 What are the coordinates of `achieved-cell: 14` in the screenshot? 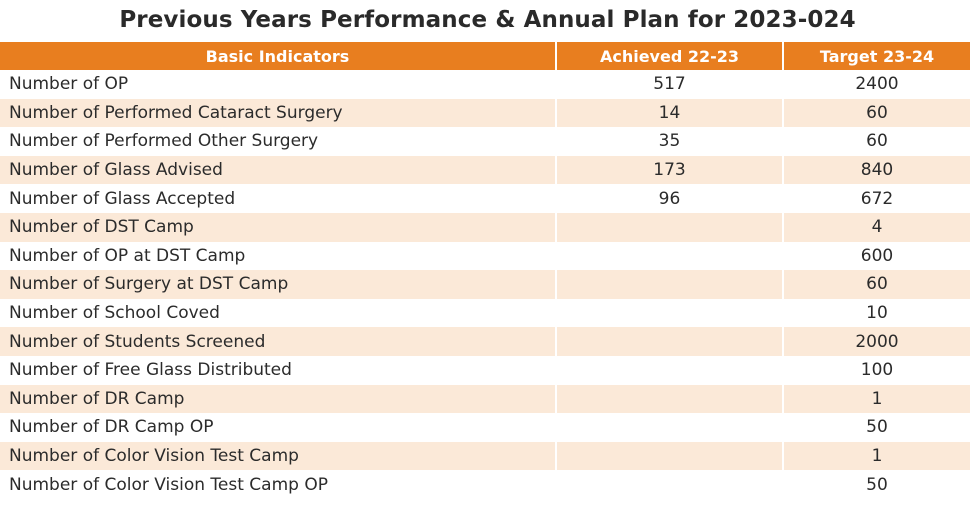 It's located at (670, 113).